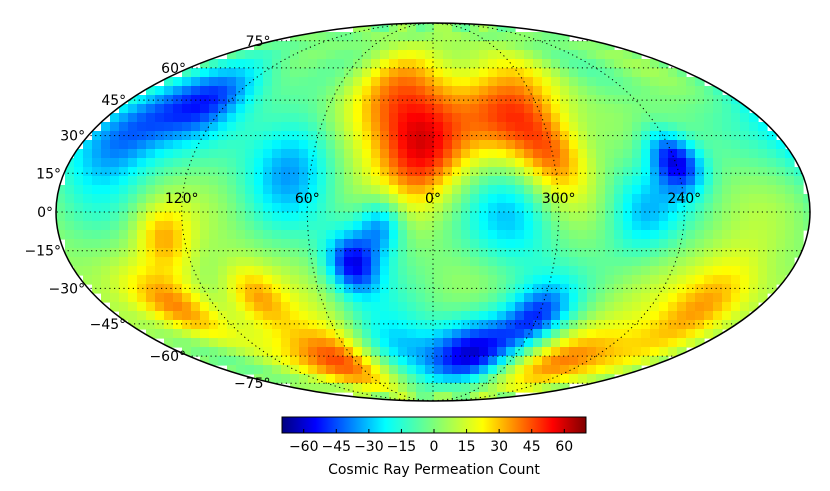 The height and width of the screenshot is (491, 830). What do you see at coordinates (182, 199) in the screenshot?
I see `longitude-label: 120°` at bounding box center [182, 199].